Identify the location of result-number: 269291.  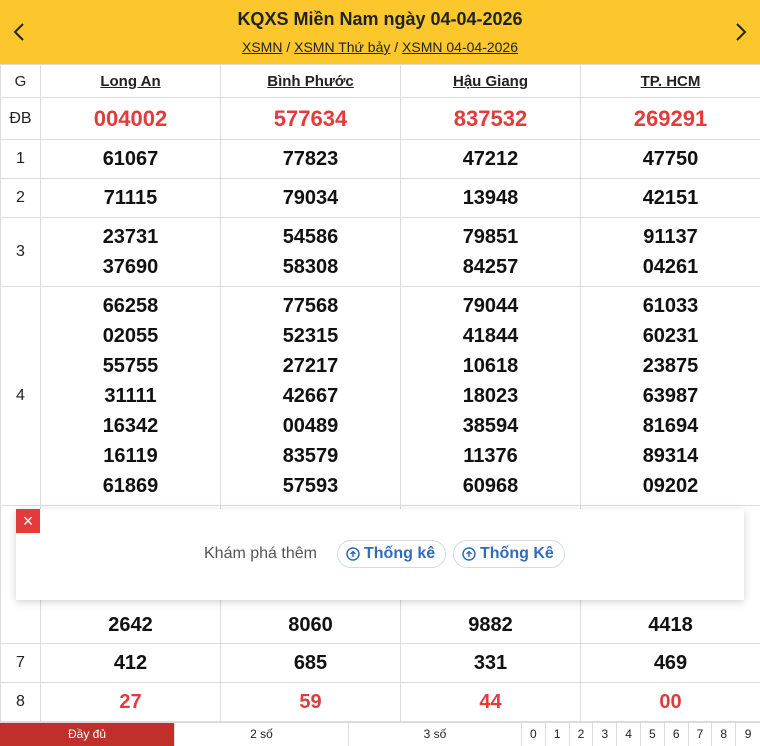
(670, 118).